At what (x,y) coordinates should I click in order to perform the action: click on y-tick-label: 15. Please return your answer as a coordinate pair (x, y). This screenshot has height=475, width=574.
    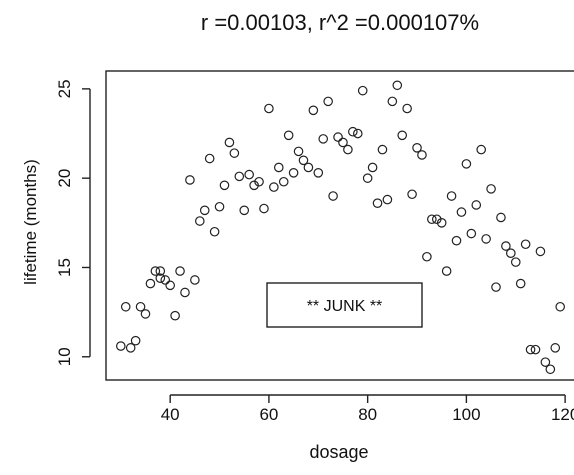
    Looking at the image, I should click on (64, 267).